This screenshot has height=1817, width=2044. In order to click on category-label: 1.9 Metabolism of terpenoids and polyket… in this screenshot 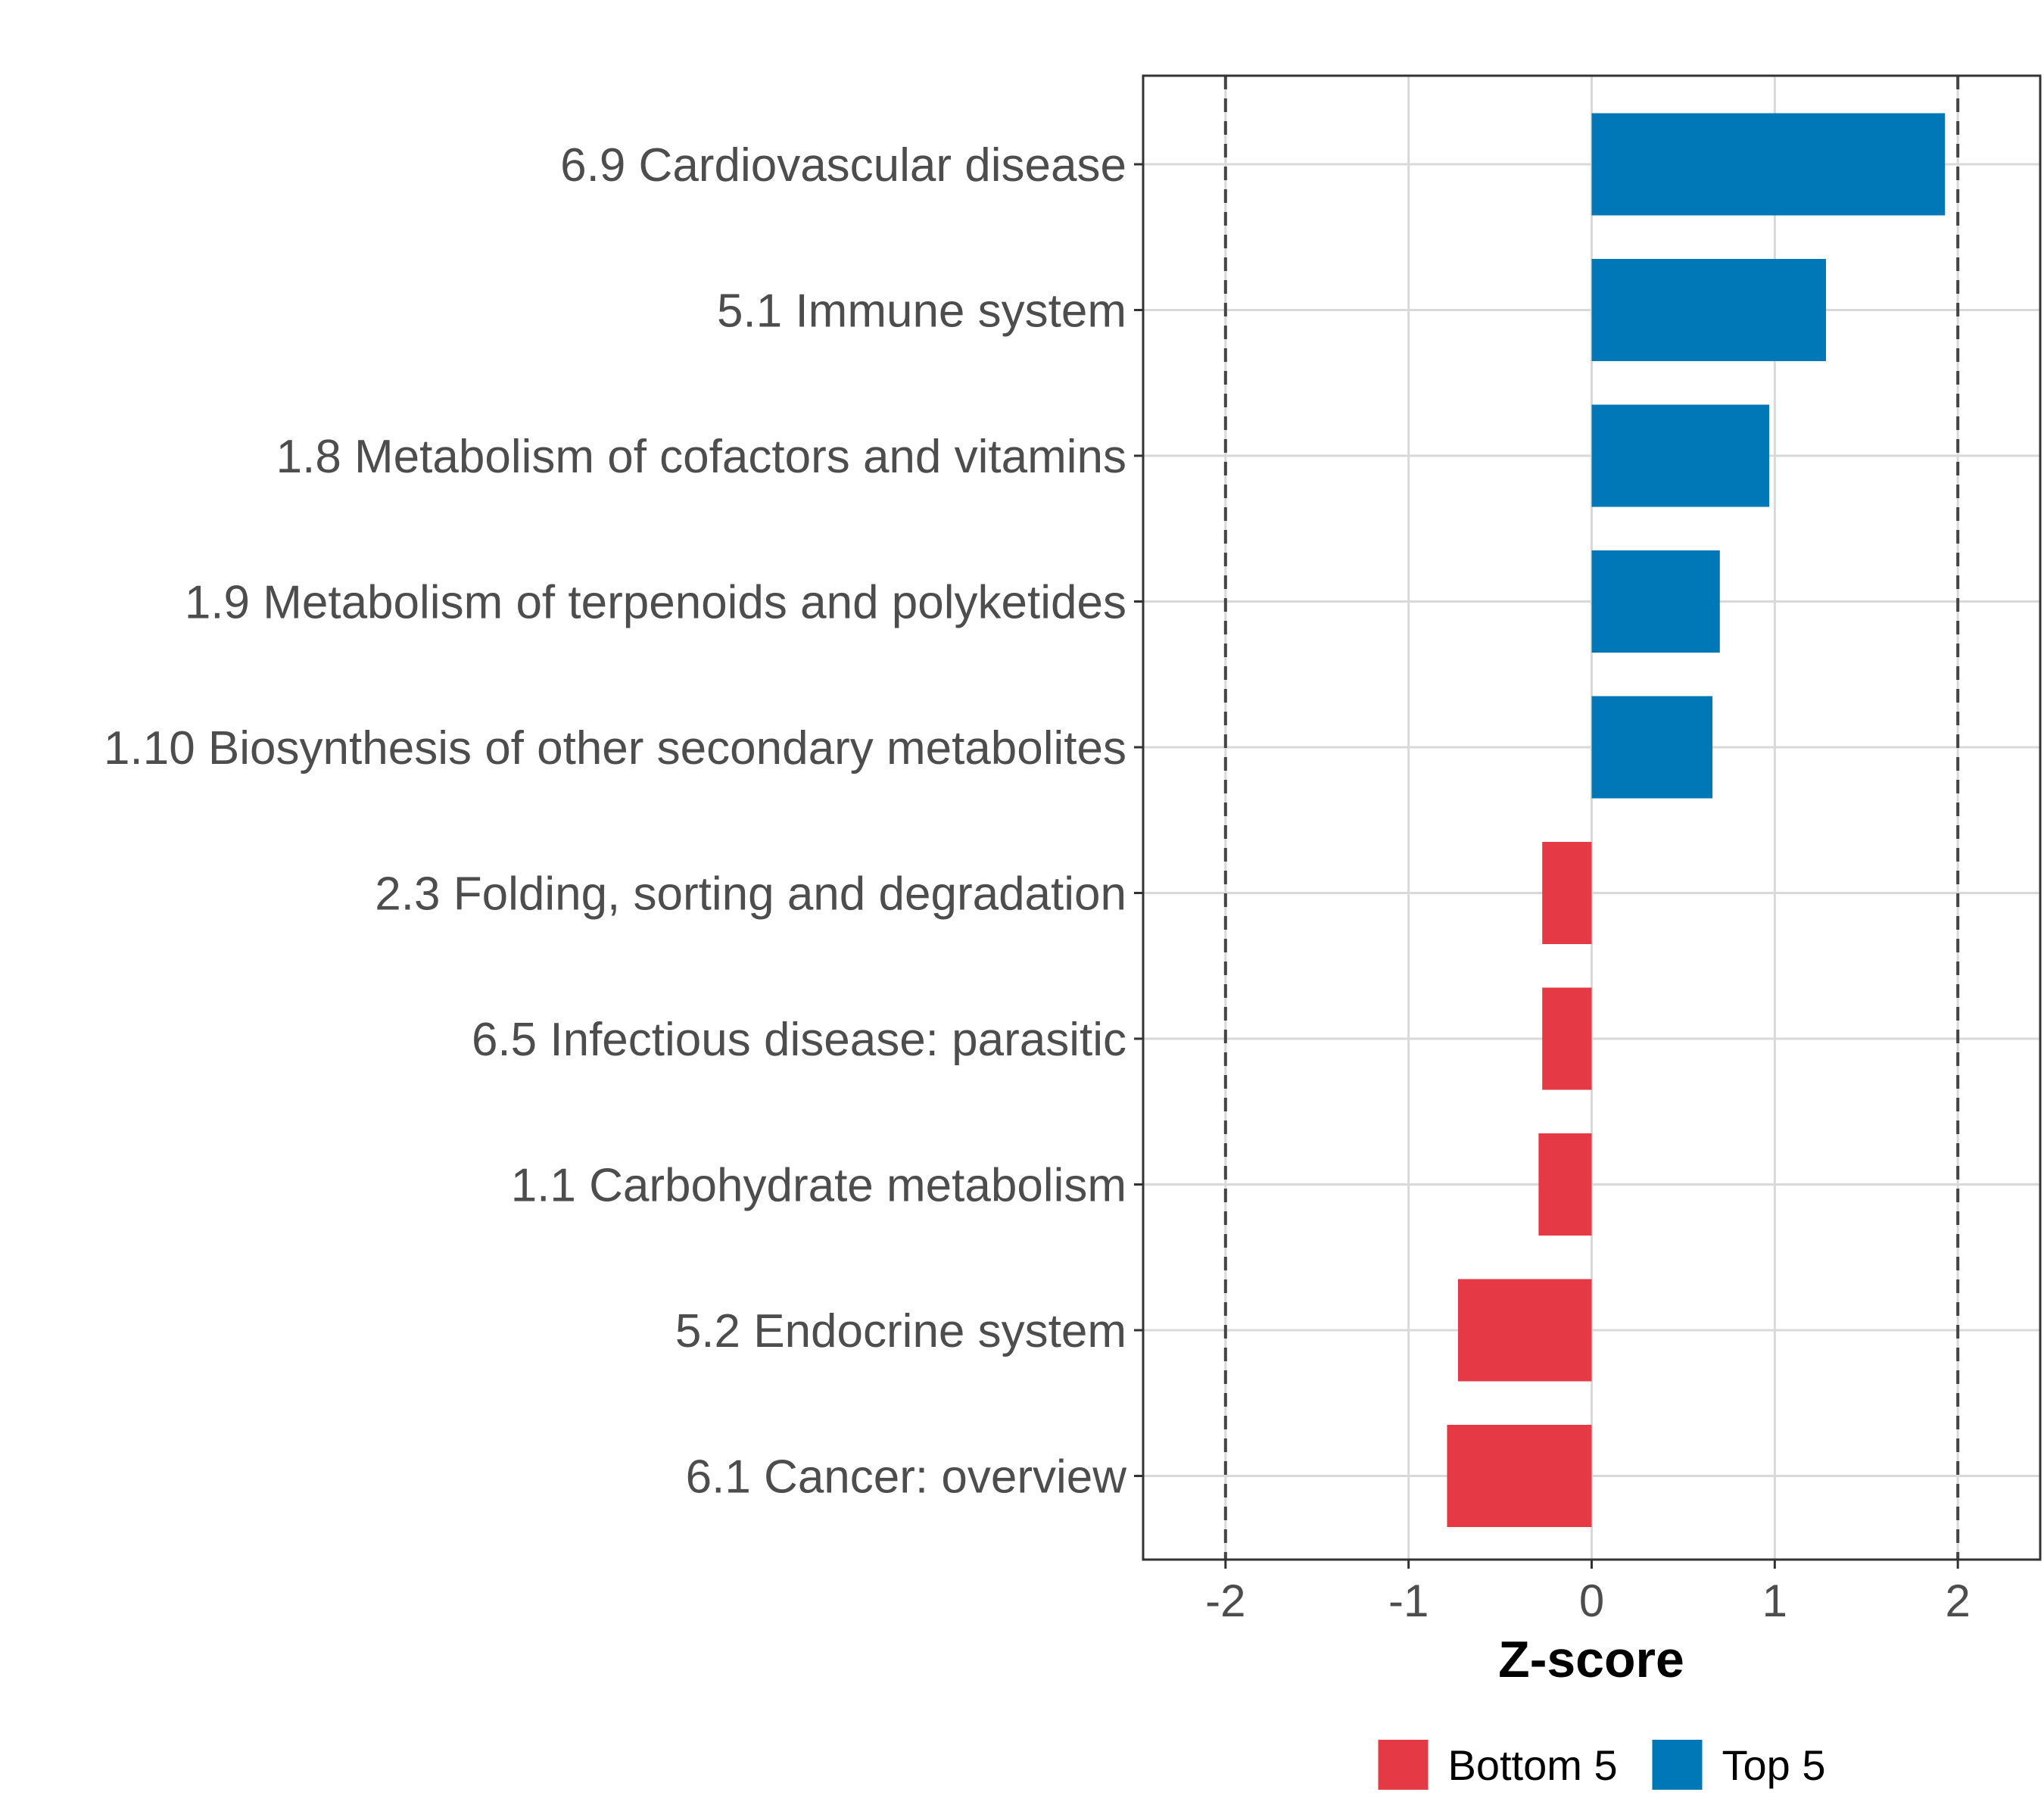, I will do `click(655, 603)`.